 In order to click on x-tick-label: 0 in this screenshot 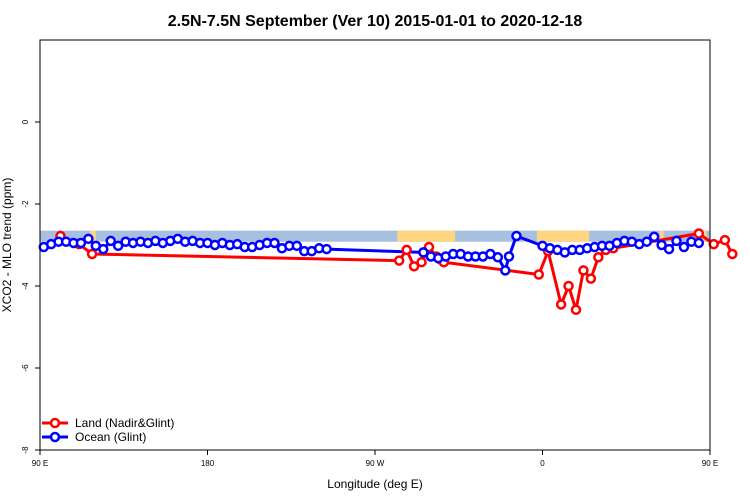, I will do `click(542, 463)`.